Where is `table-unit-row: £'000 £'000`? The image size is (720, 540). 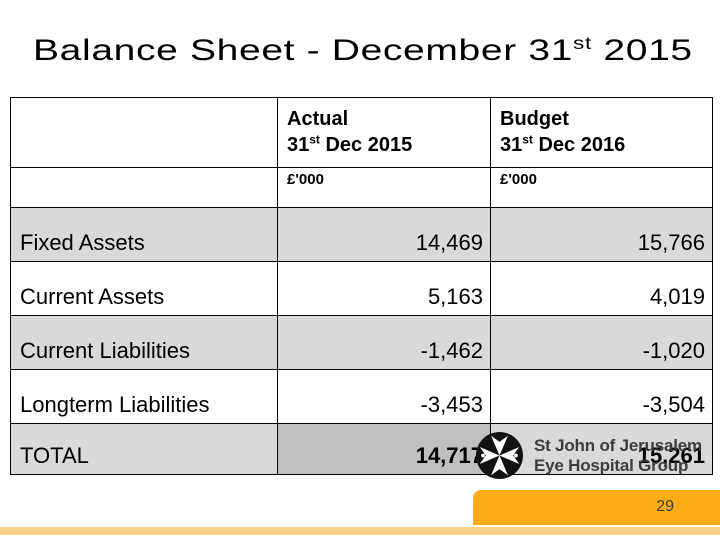 table-unit-row: £'000 £'000 is located at coordinates (361, 187).